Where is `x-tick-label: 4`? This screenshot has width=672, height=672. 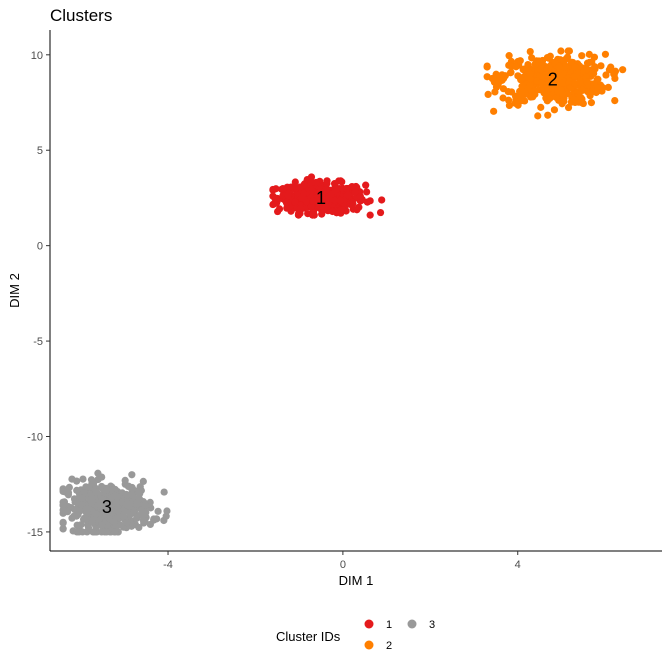
x-tick-label: 4 is located at coordinates (518, 565).